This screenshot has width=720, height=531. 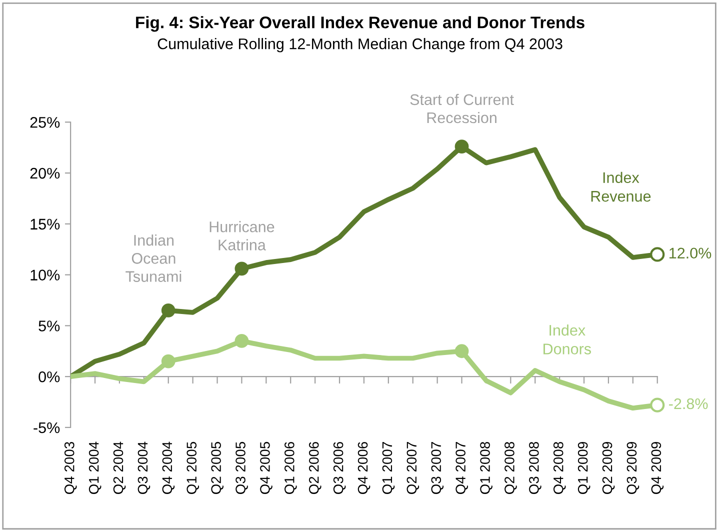 I want to click on data-label: 12.0%, so click(x=691, y=253).